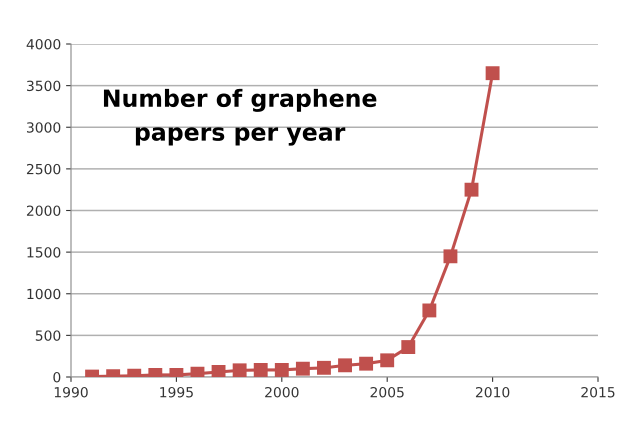 Image resolution: width=627 pixels, height=435 pixels. I want to click on x-tick-label: 1995, so click(176, 392).